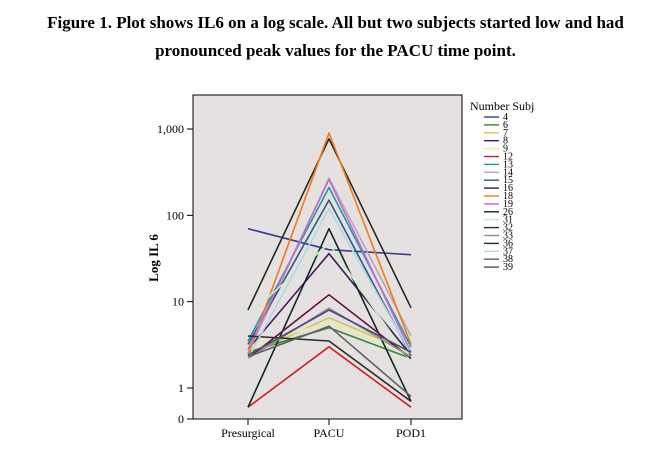 The height and width of the screenshot is (462, 671). I want to click on legend-label-4: 4, so click(505, 117).